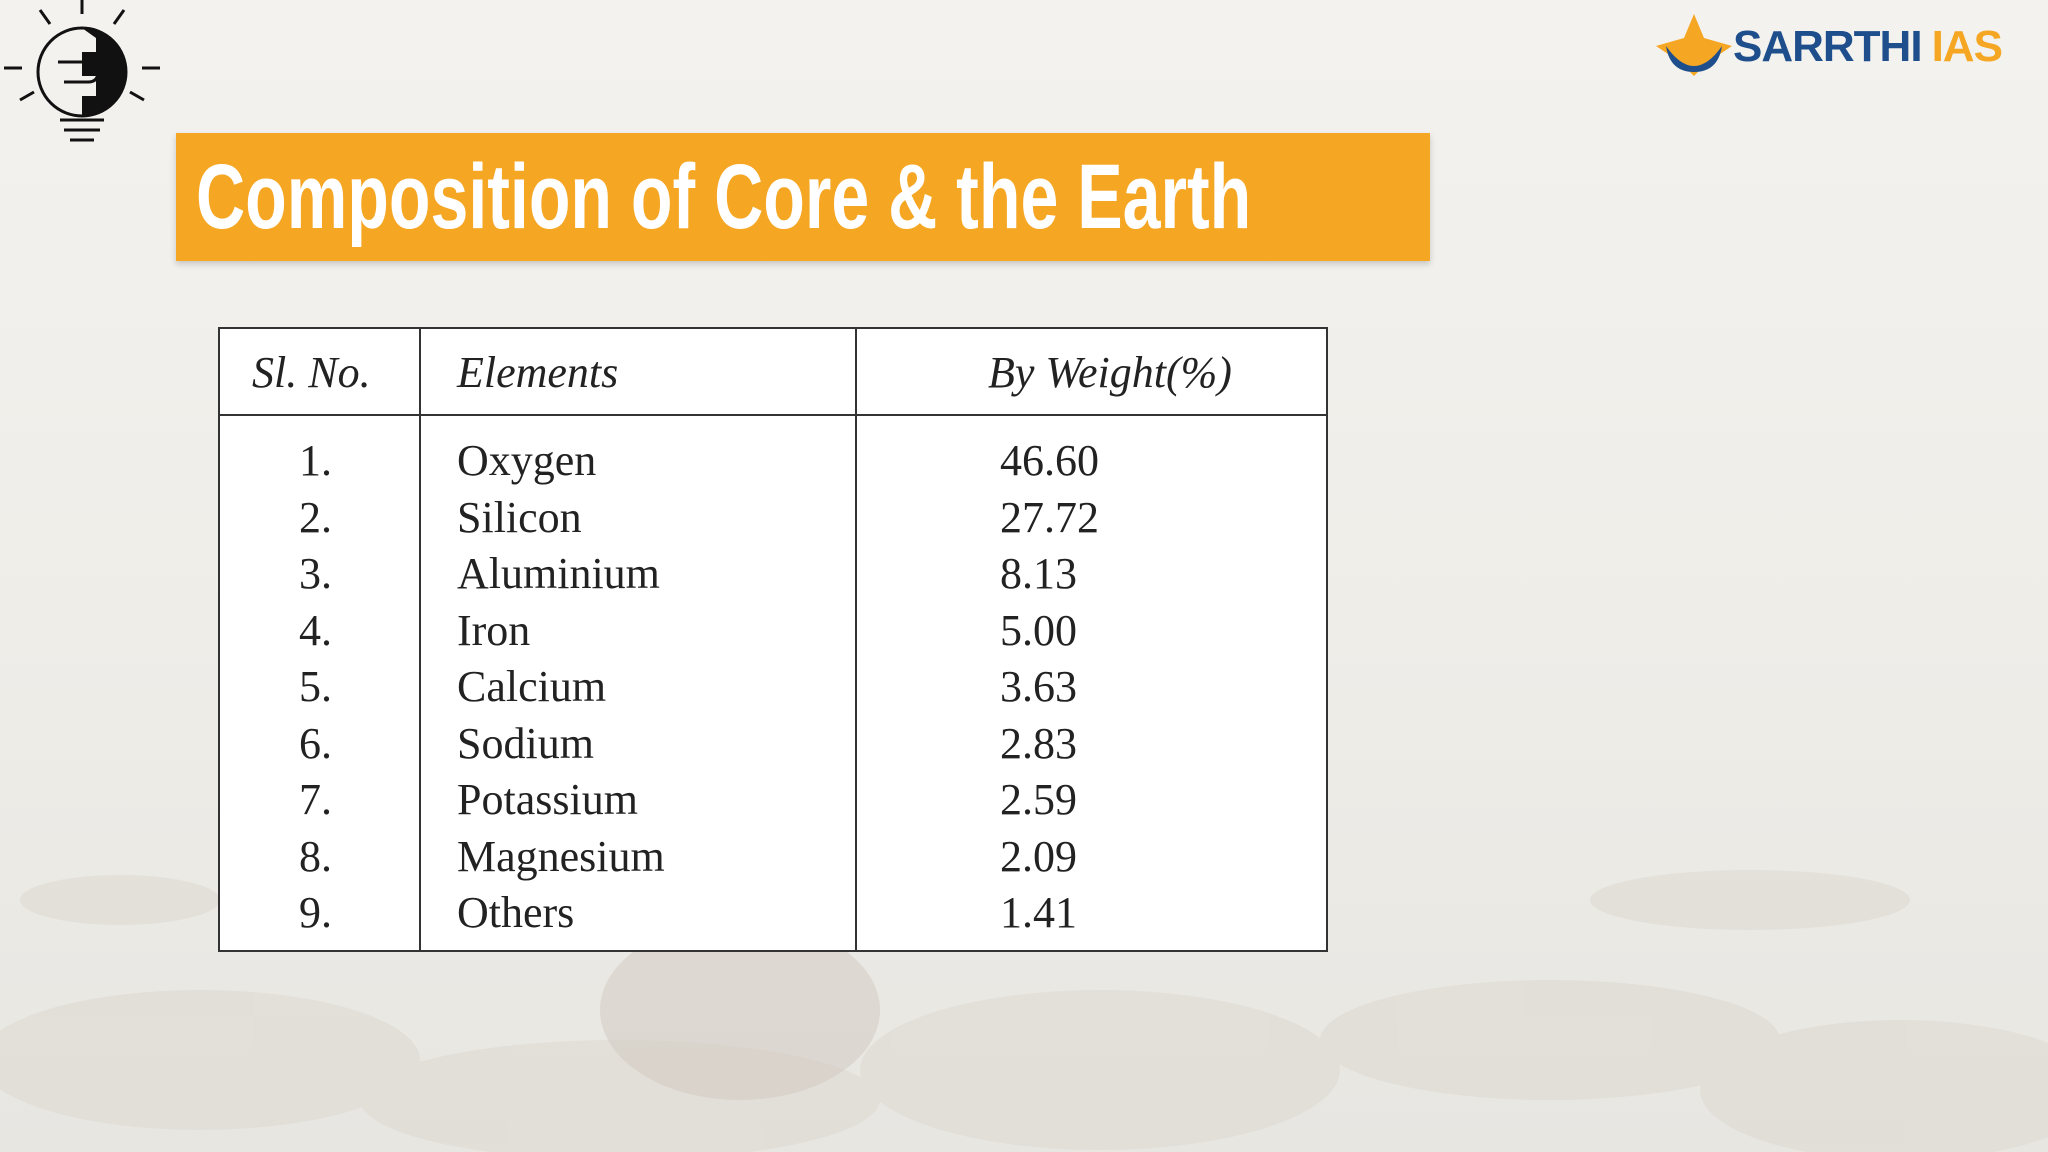  What do you see at coordinates (519, 517) in the screenshot?
I see `table-cell: Silicon` at bounding box center [519, 517].